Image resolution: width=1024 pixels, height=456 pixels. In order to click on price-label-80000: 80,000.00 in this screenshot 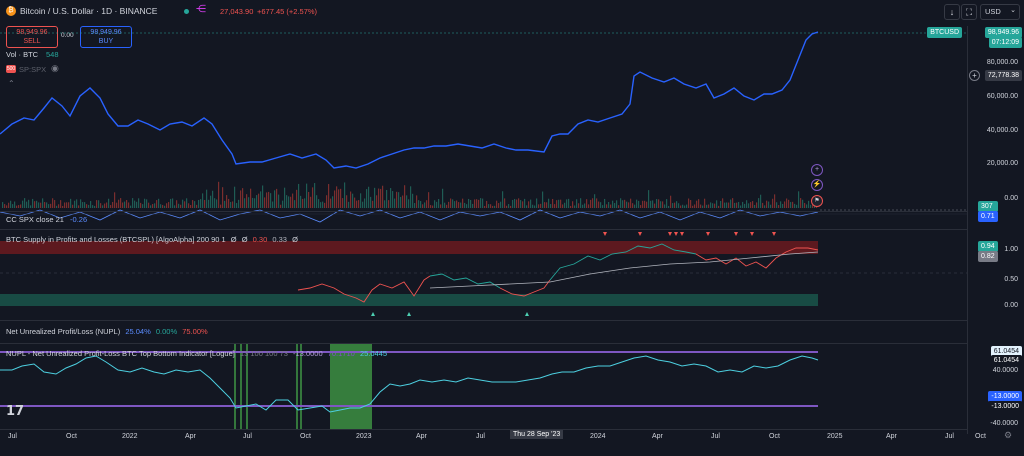, I will do `click(1002, 62)`.